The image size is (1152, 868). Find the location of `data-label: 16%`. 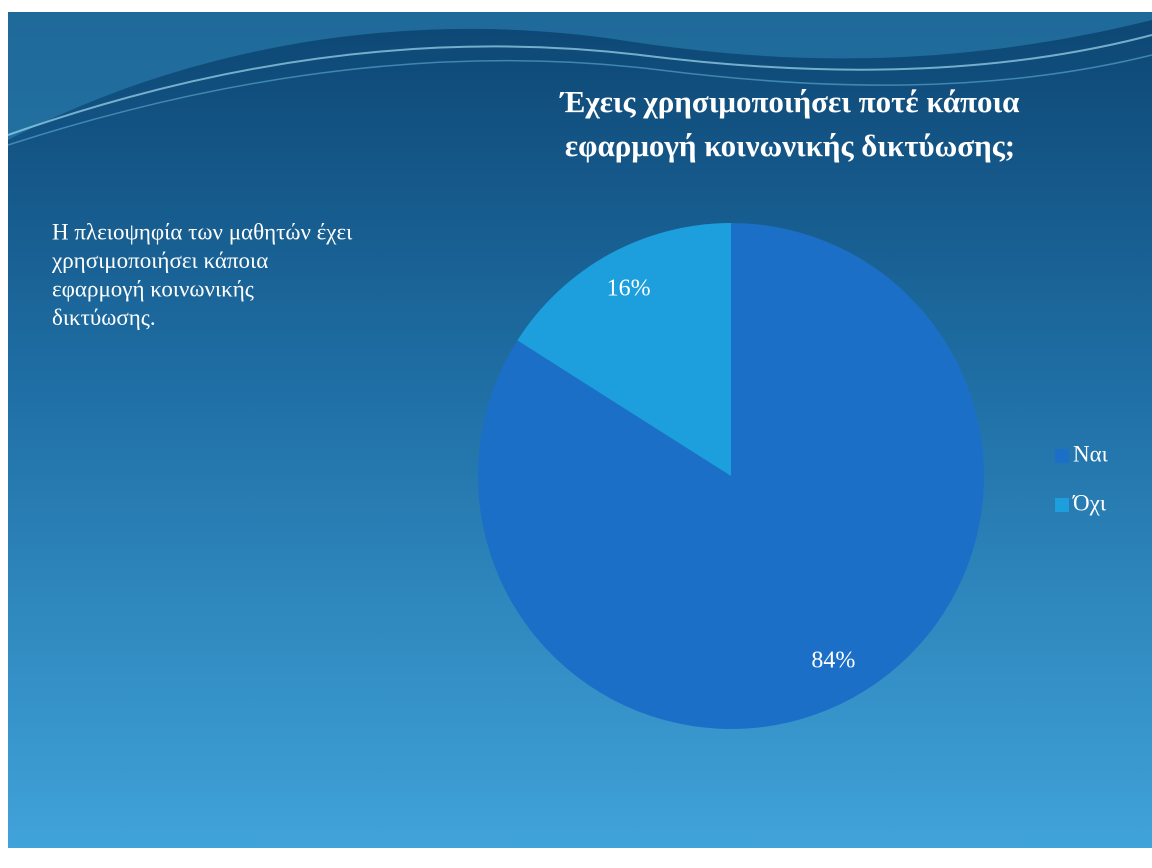

data-label: 16% is located at coordinates (629, 288).